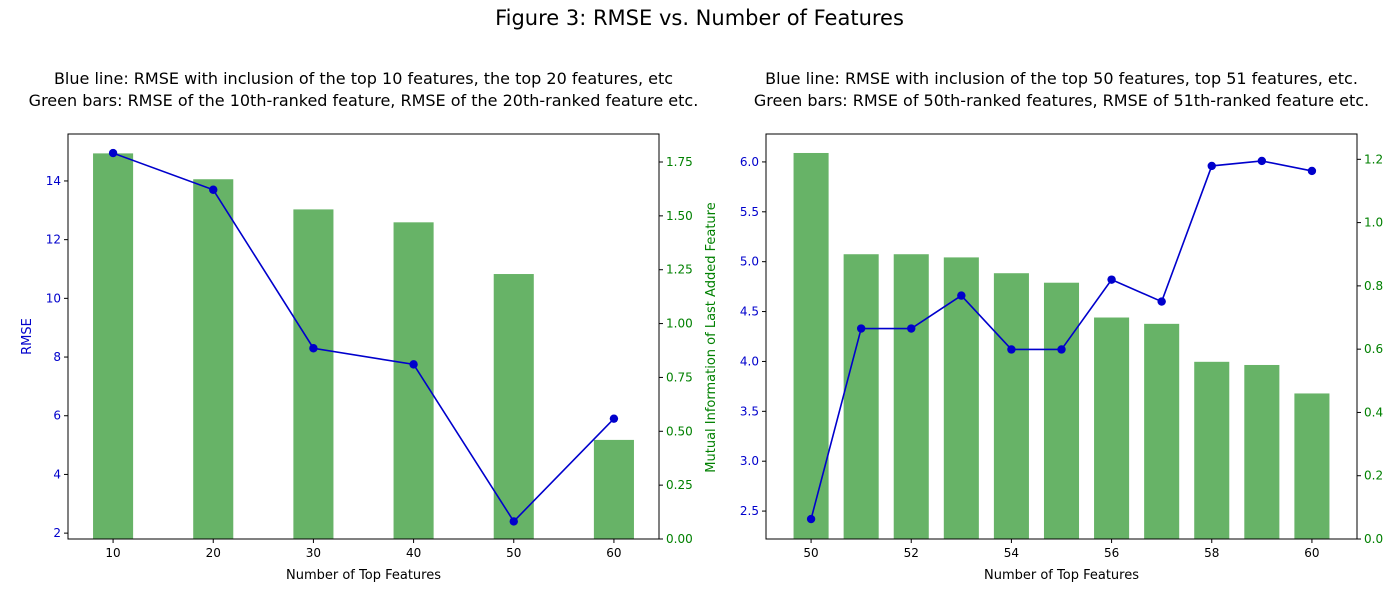 This screenshot has height=592, width=1399. I want to click on x-tick-label: 10, so click(112, 553).